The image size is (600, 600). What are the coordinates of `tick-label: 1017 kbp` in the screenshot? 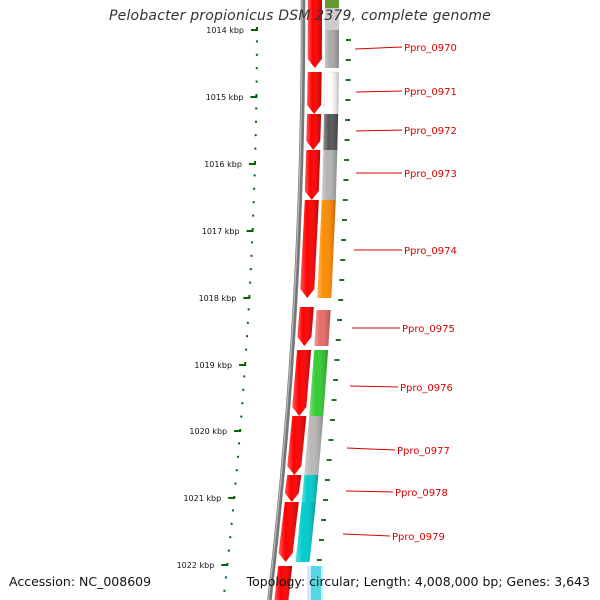 It's located at (221, 231).